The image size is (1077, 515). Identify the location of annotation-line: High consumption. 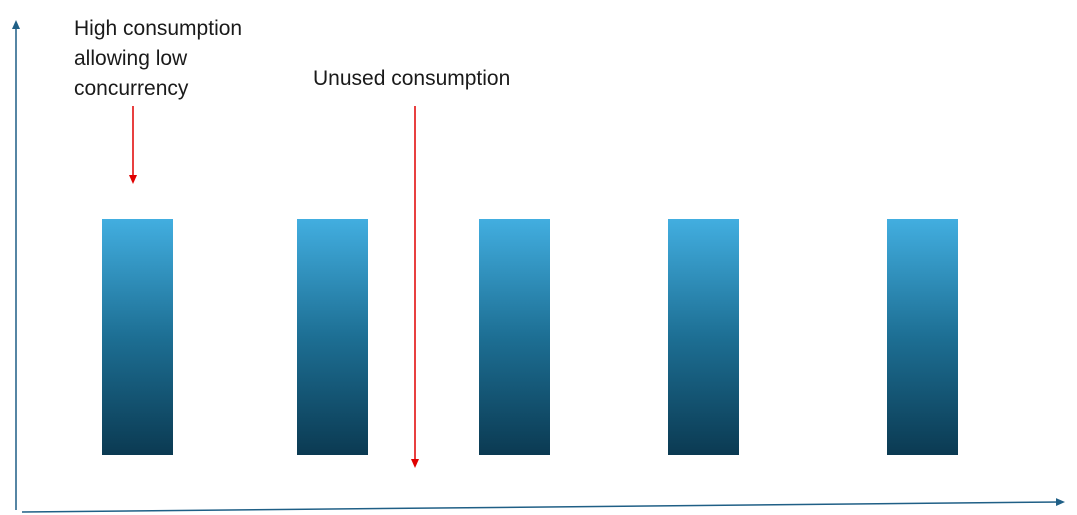
(158, 28).